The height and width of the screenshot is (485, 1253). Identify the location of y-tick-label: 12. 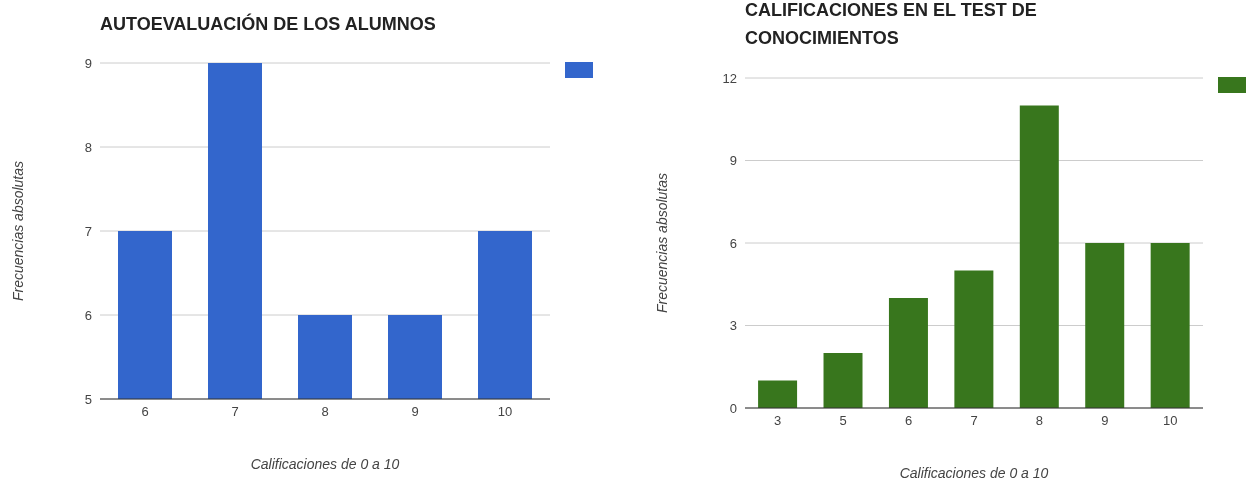
(729, 78).